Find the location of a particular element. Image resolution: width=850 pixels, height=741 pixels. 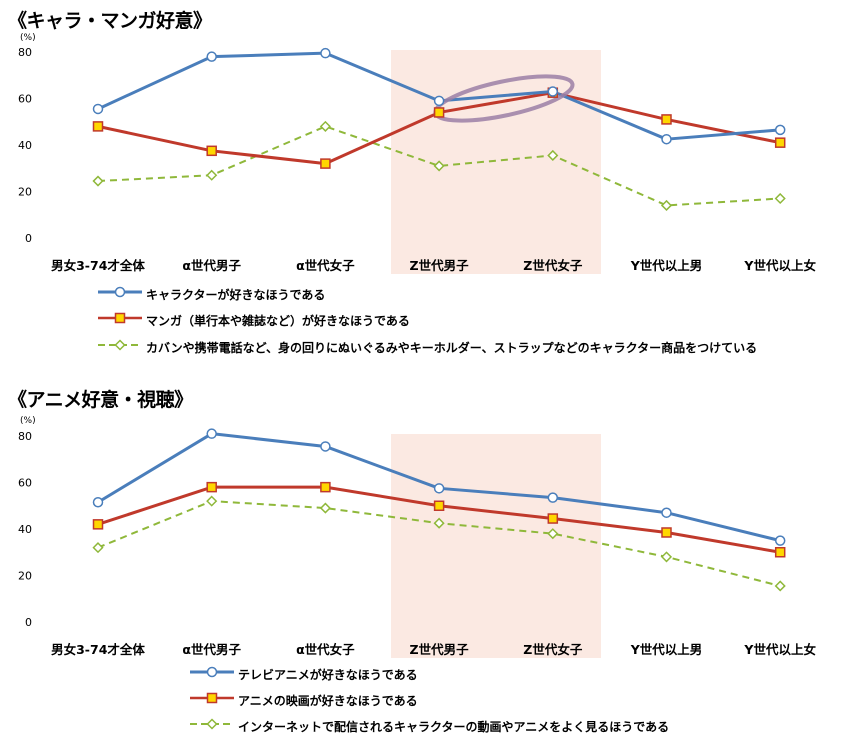

chart-title: 《キャラ・マンガ好意》 is located at coordinates (110, 21).